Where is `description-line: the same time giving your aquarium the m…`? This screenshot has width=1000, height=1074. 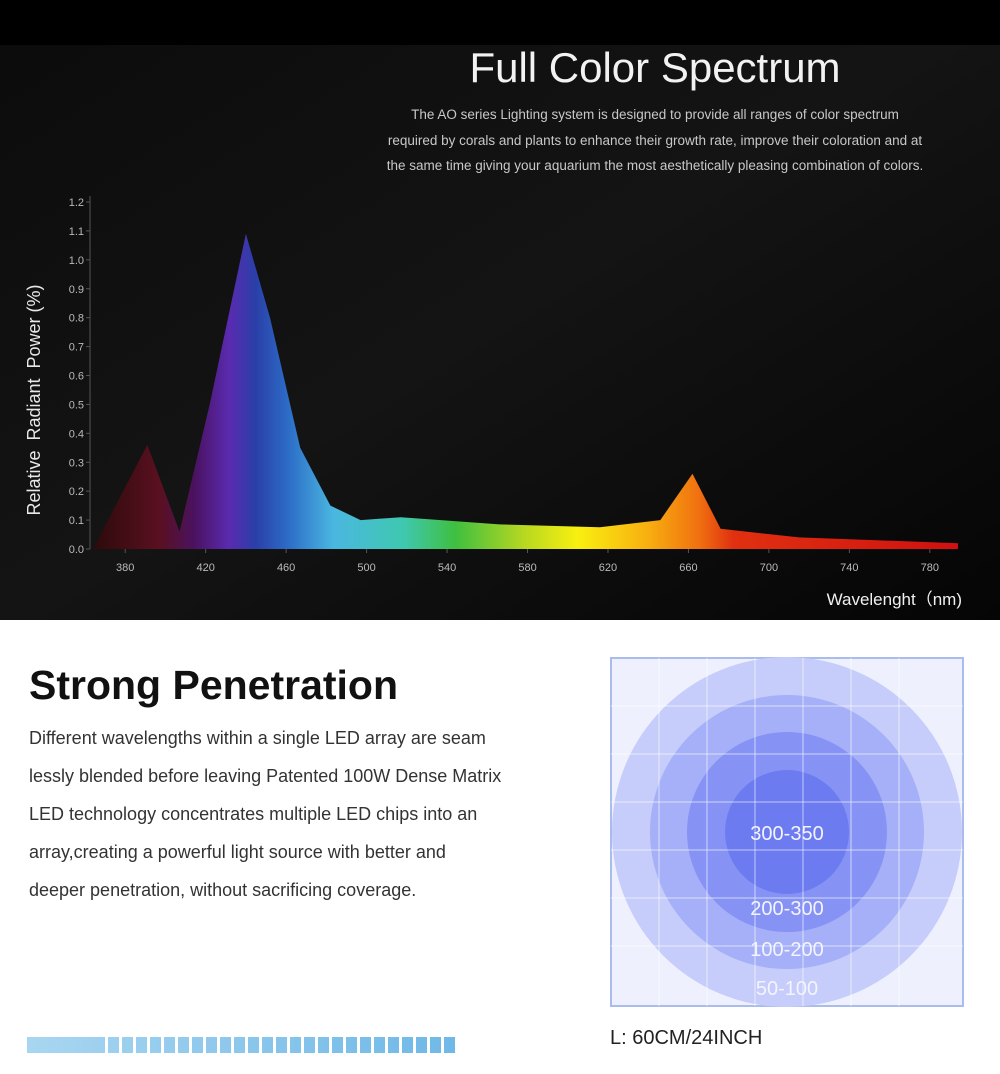
description-line: the same time giving your aquarium the m… is located at coordinates (655, 165).